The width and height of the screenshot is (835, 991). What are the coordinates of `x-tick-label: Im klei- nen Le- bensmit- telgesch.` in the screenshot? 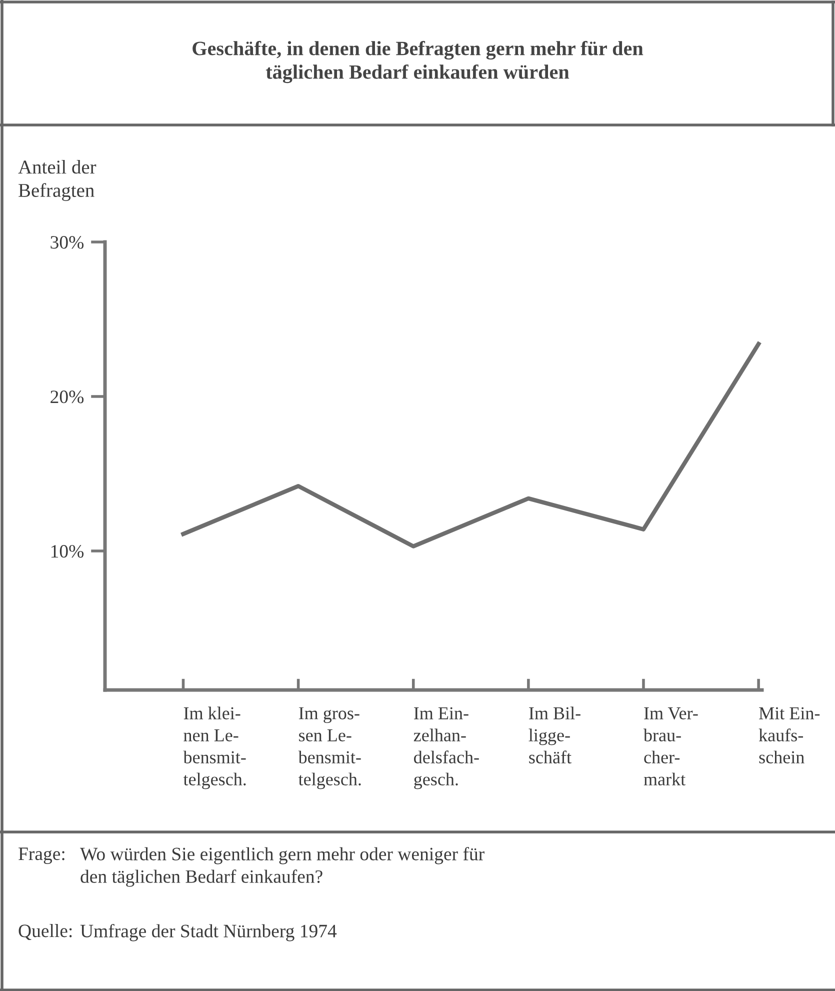 It's located at (214, 748).